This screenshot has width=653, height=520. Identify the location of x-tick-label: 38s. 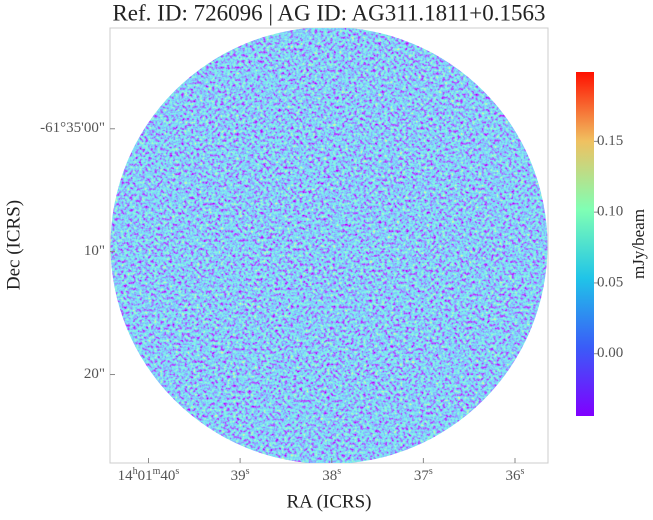
(331, 475).